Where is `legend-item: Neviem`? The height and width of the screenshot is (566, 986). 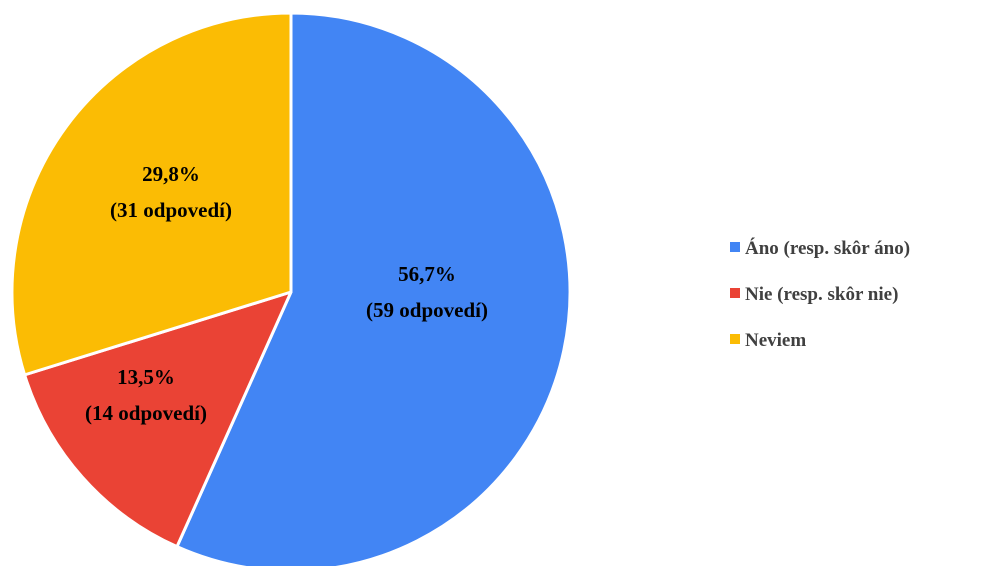 legend-item: Neviem is located at coordinates (768, 340).